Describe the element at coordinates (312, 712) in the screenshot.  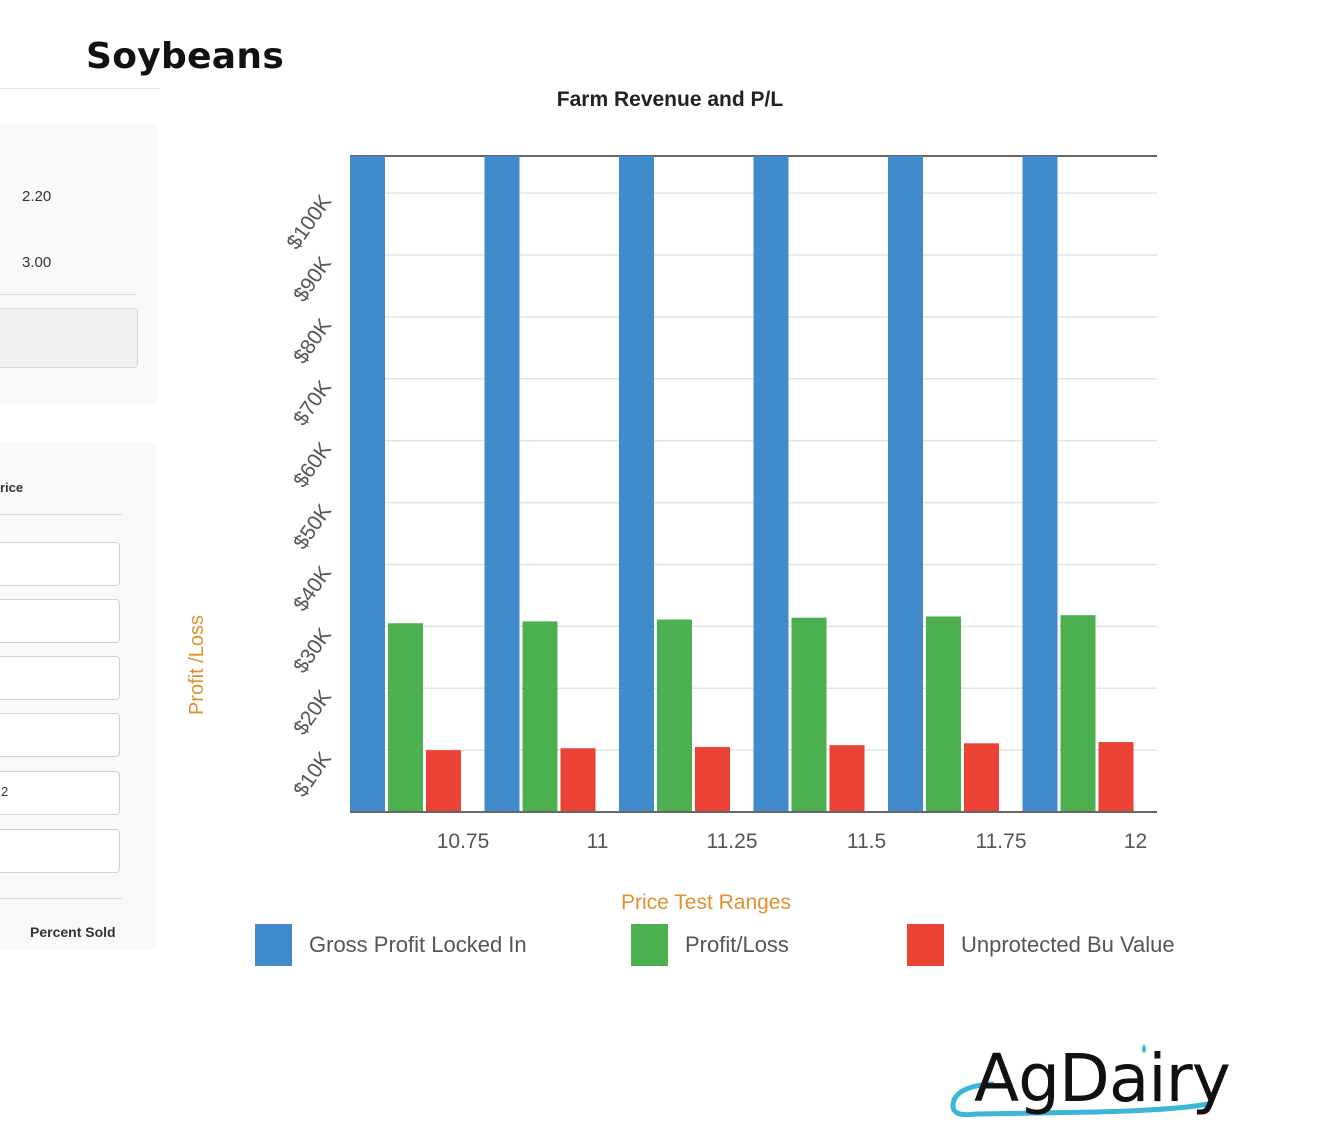
I see `y-tick-label: $20K` at that location.